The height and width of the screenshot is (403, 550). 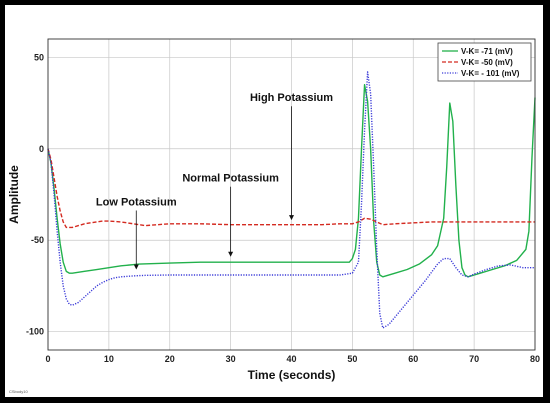 I want to click on y-axis-title: Amplitude, so click(x=14, y=194).